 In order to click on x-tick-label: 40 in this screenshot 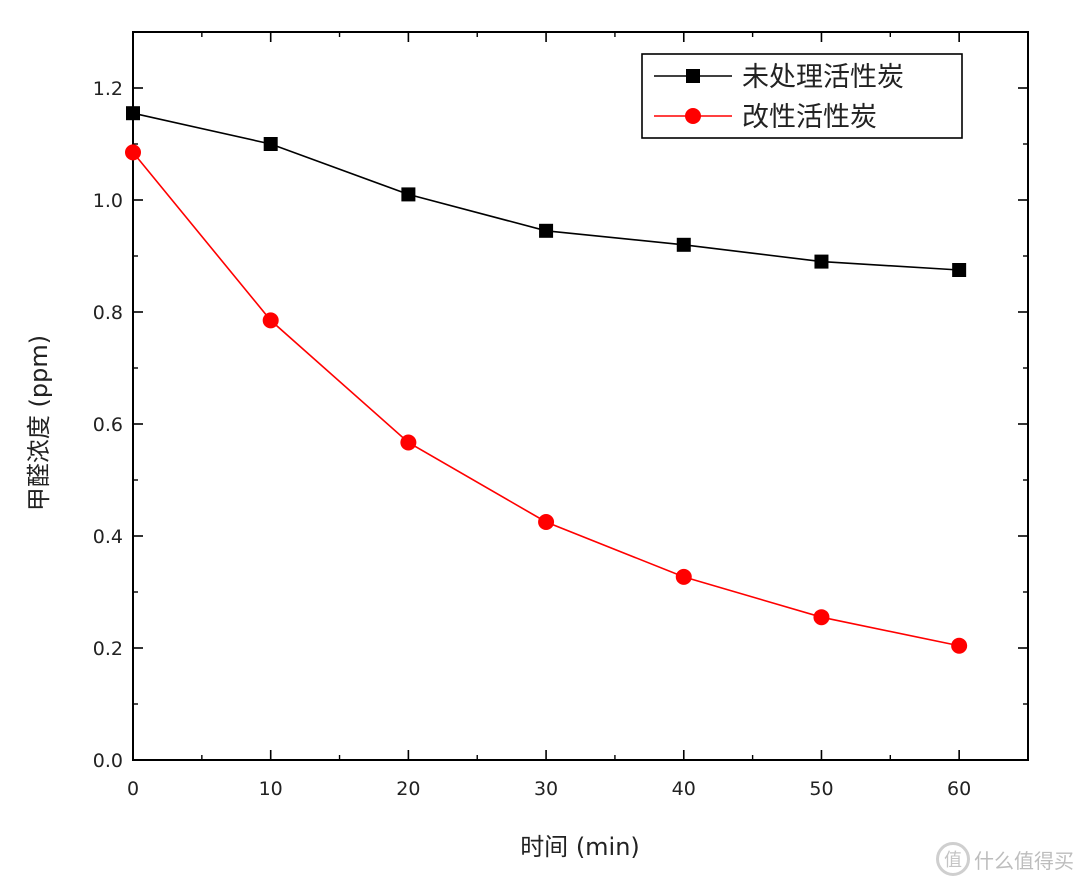, I will do `click(684, 789)`.